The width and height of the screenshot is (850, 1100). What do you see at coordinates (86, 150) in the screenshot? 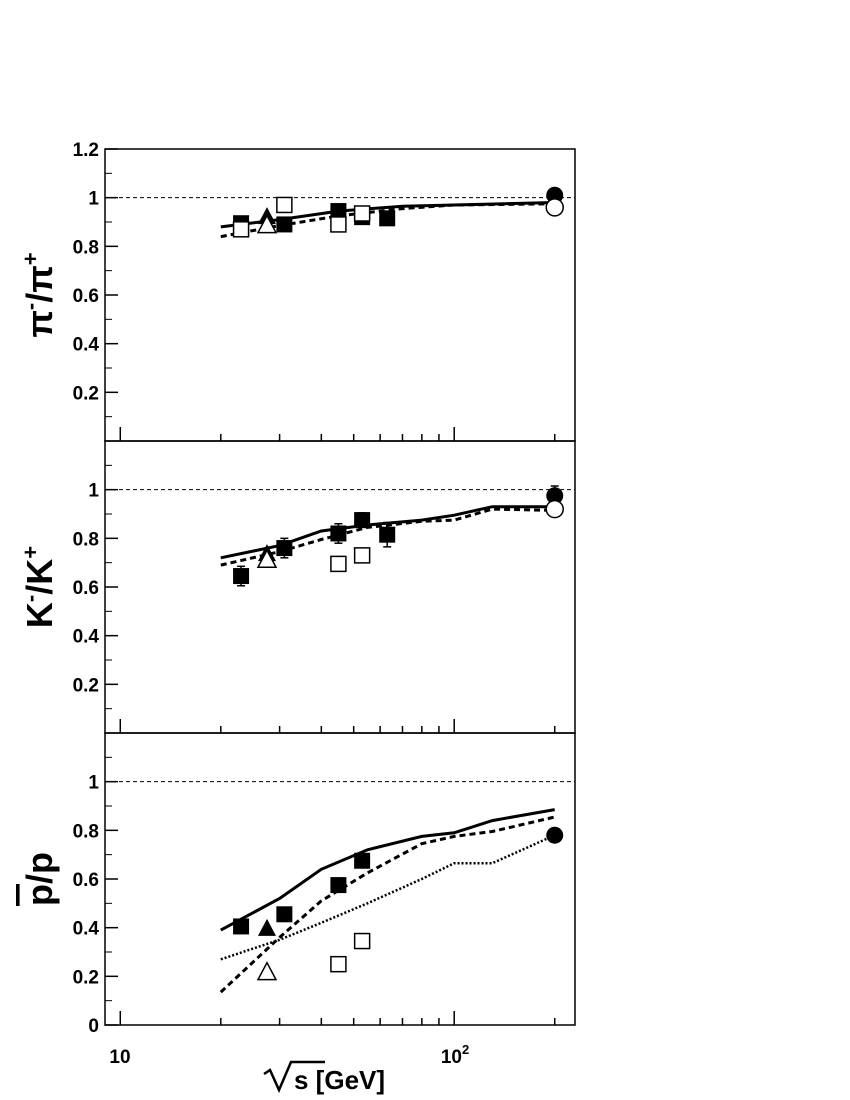
I see `y-tick-label: 1.2` at bounding box center [86, 150].